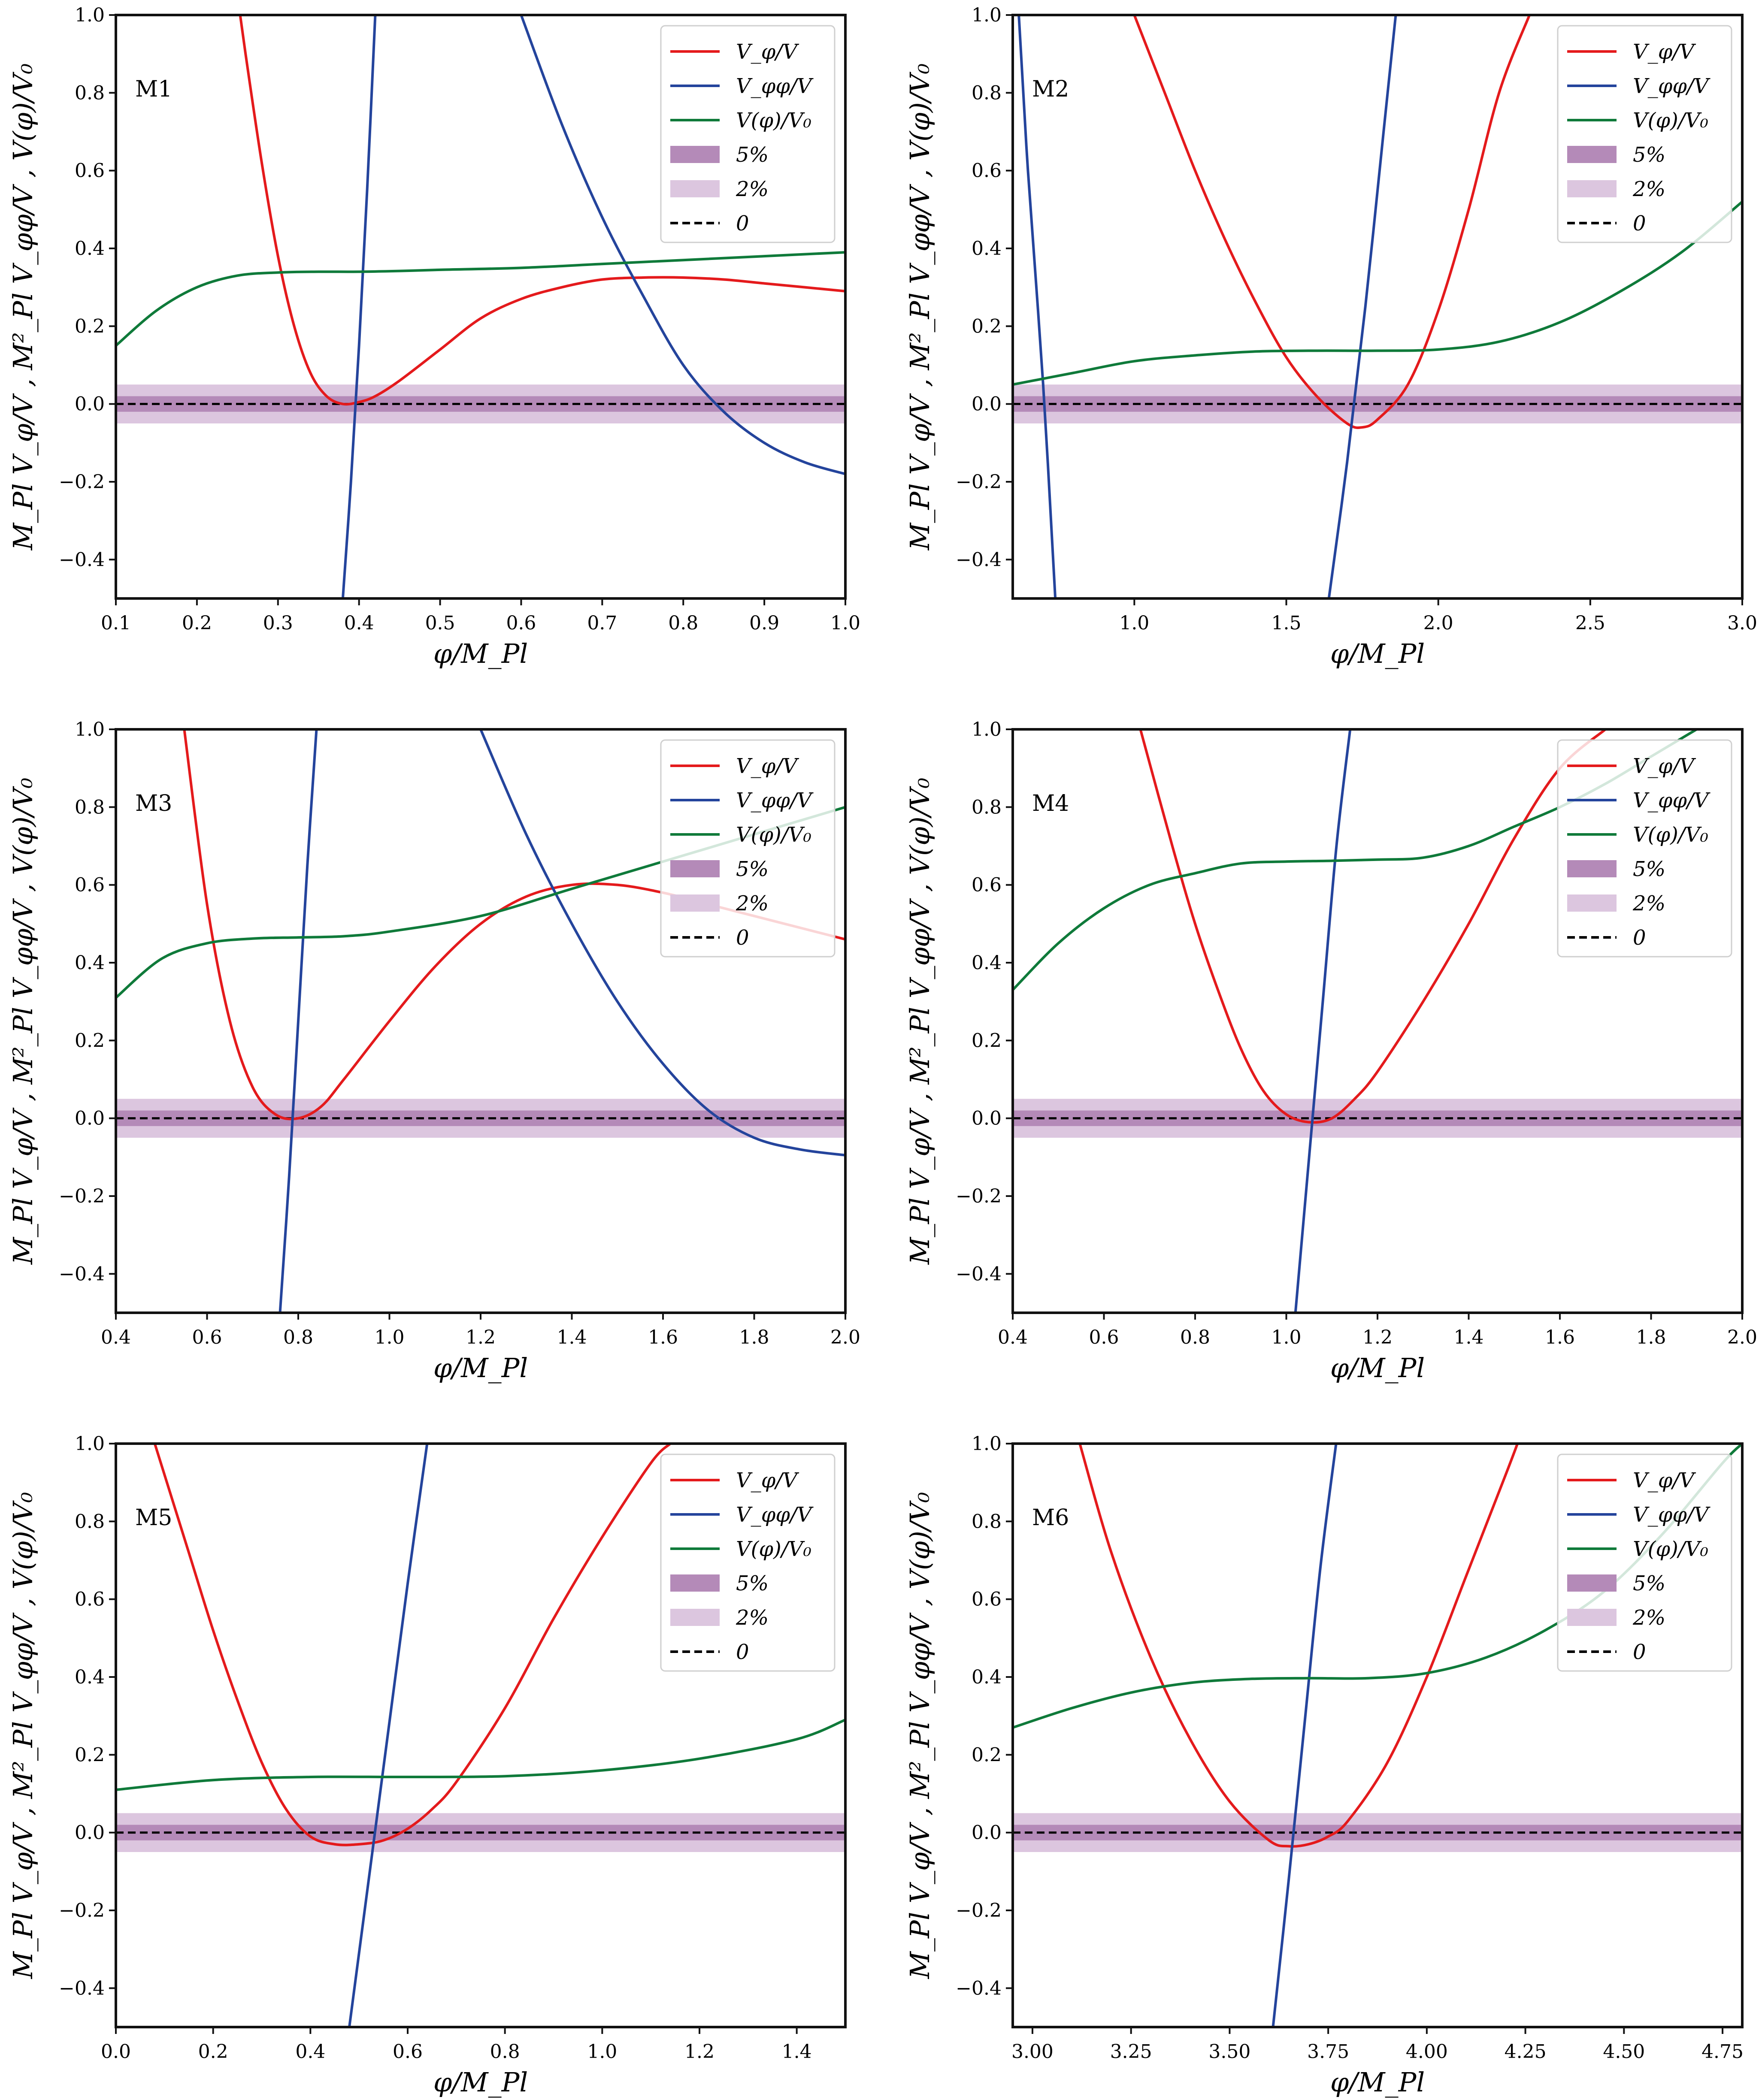 The image size is (1762, 2100). I want to click on y-tick-label: 1.0, so click(987, 15).